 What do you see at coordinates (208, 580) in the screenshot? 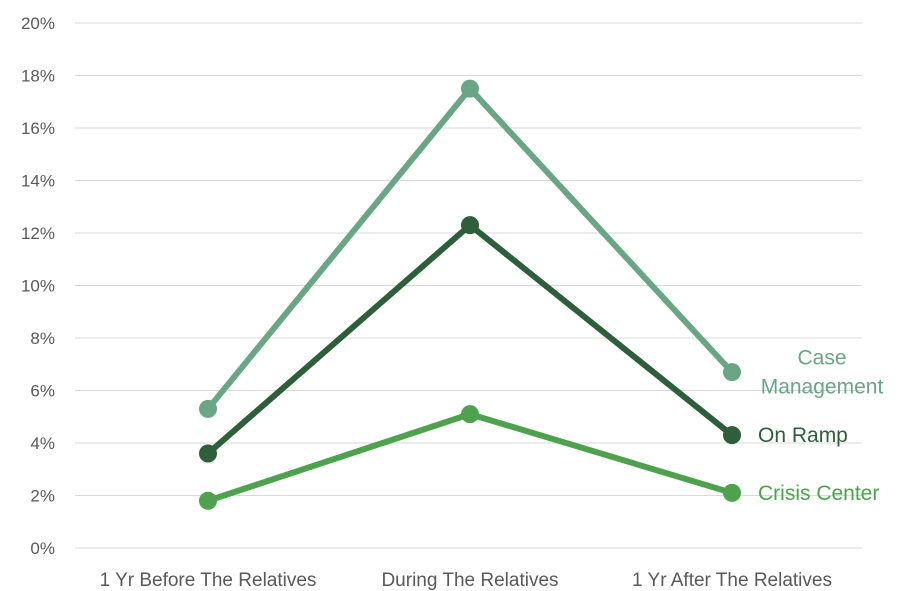
I see `x-tick-label: 1 Yr Before The Relatives` at bounding box center [208, 580].